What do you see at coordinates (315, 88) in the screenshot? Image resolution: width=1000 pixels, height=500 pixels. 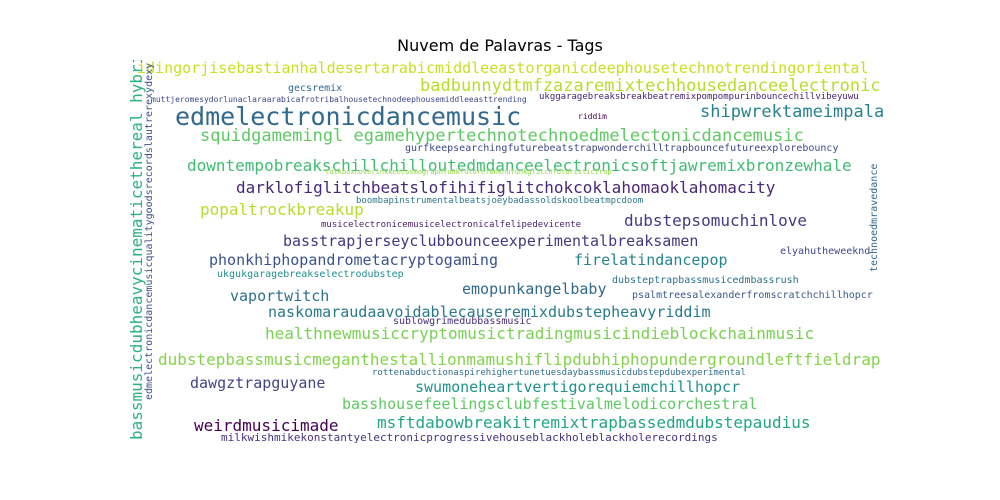 I see `word-cloud-word: gecsremix` at bounding box center [315, 88].